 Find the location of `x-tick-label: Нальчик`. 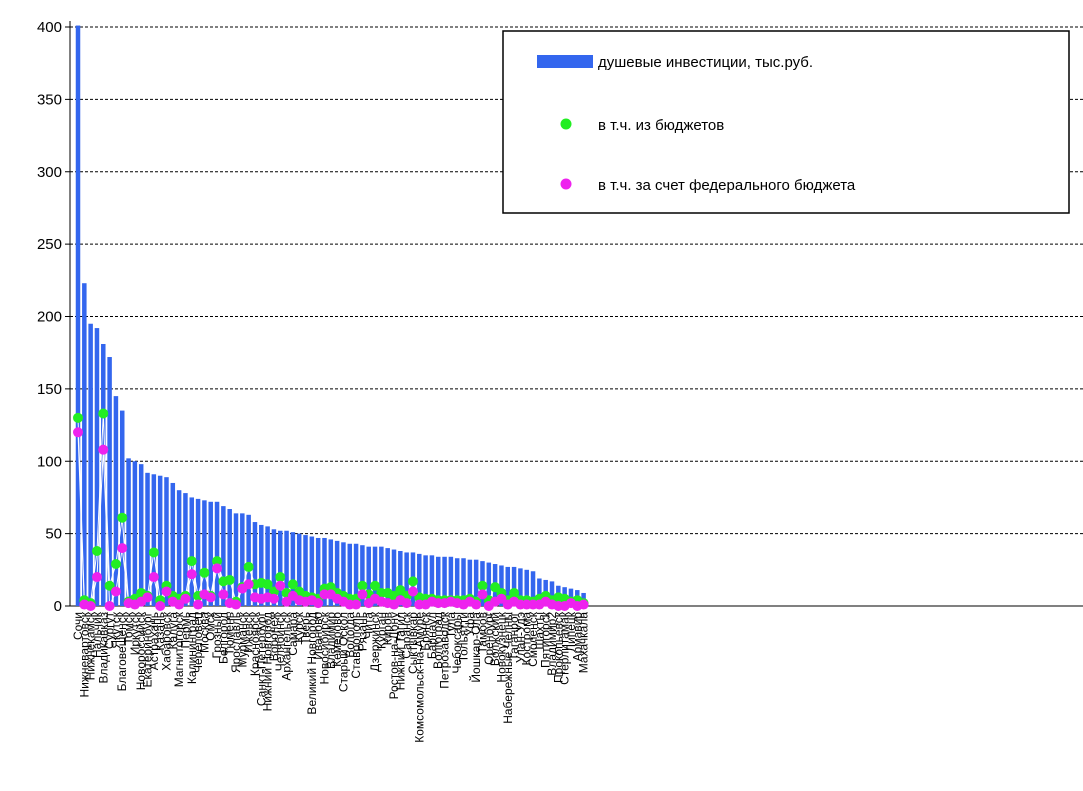

x-tick-label: Нальчик is located at coordinates (97, 634).